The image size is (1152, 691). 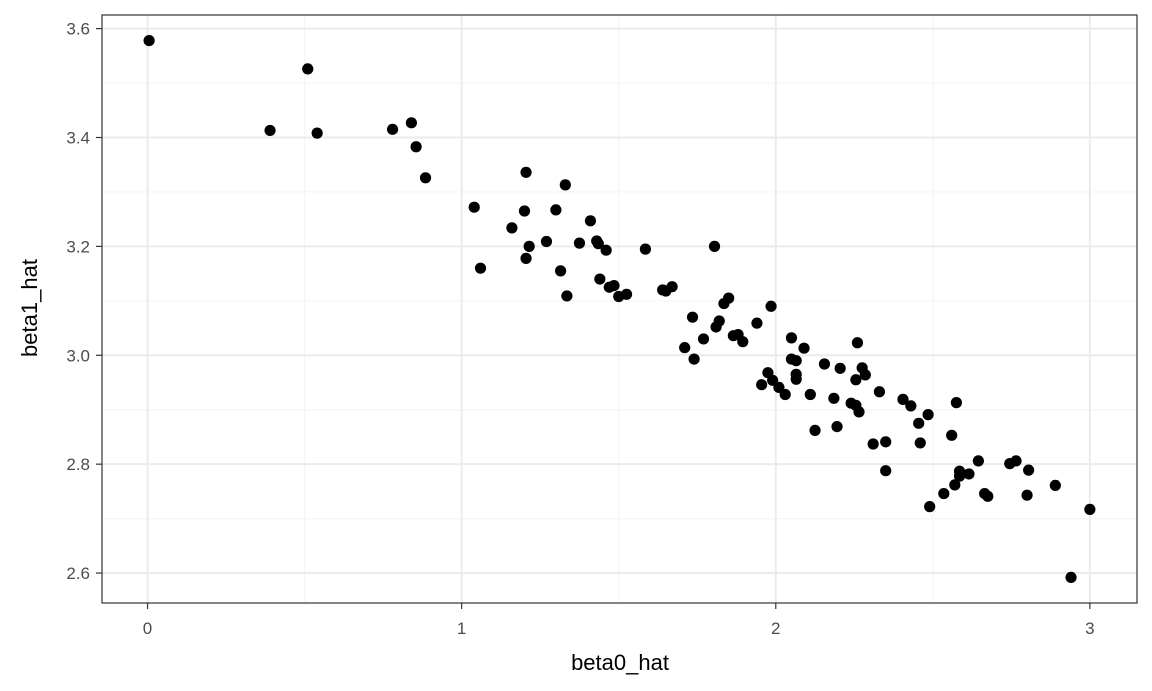 I want to click on y-tick-label: 3.6, so click(x=78, y=29).